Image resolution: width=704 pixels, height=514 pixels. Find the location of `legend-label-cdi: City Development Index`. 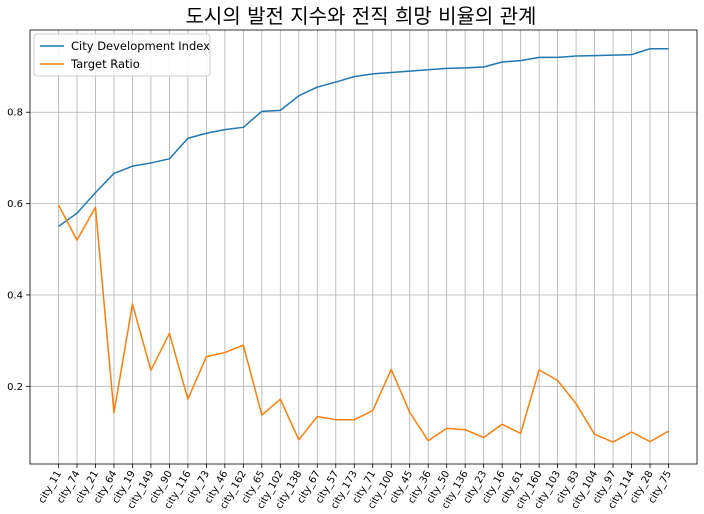

legend-label-cdi: City Development Index is located at coordinates (140, 46).